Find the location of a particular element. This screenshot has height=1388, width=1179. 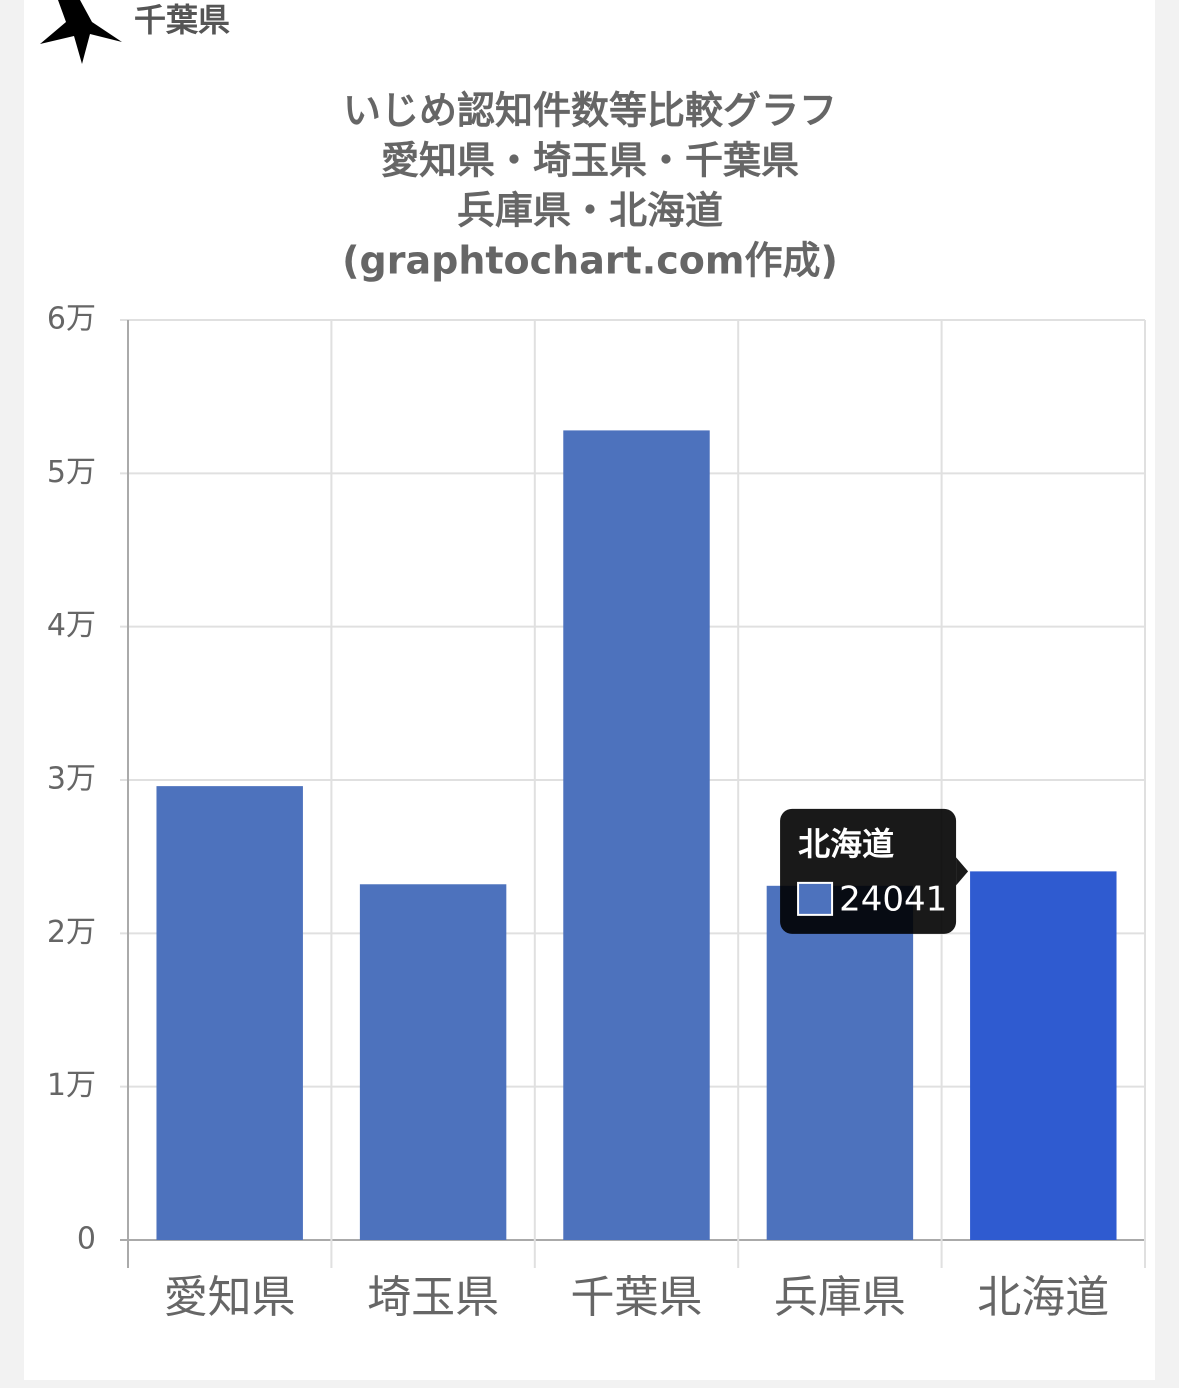

tooltip-title: 北海道 is located at coordinates (846, 844).